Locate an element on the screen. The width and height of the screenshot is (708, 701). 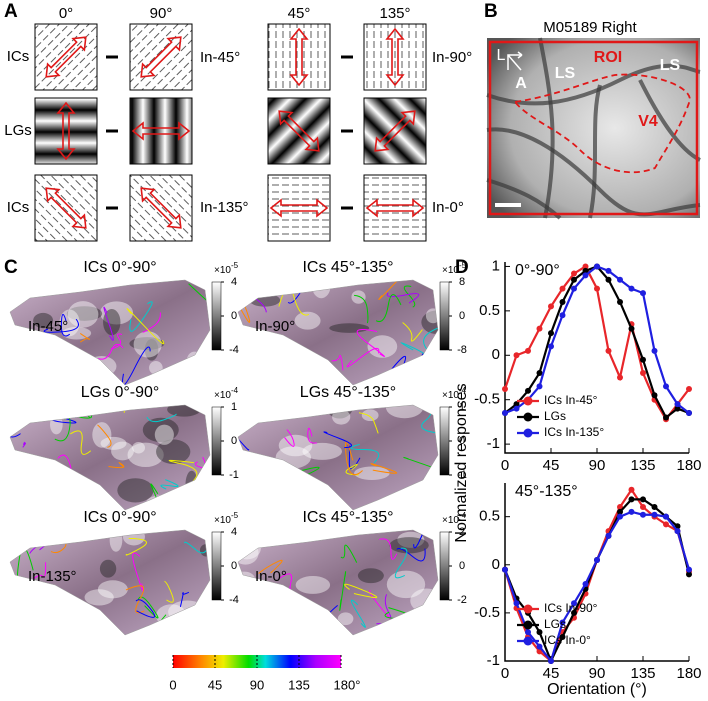
colorbar-tick-label: -1 is located at coordinates (462, 475).